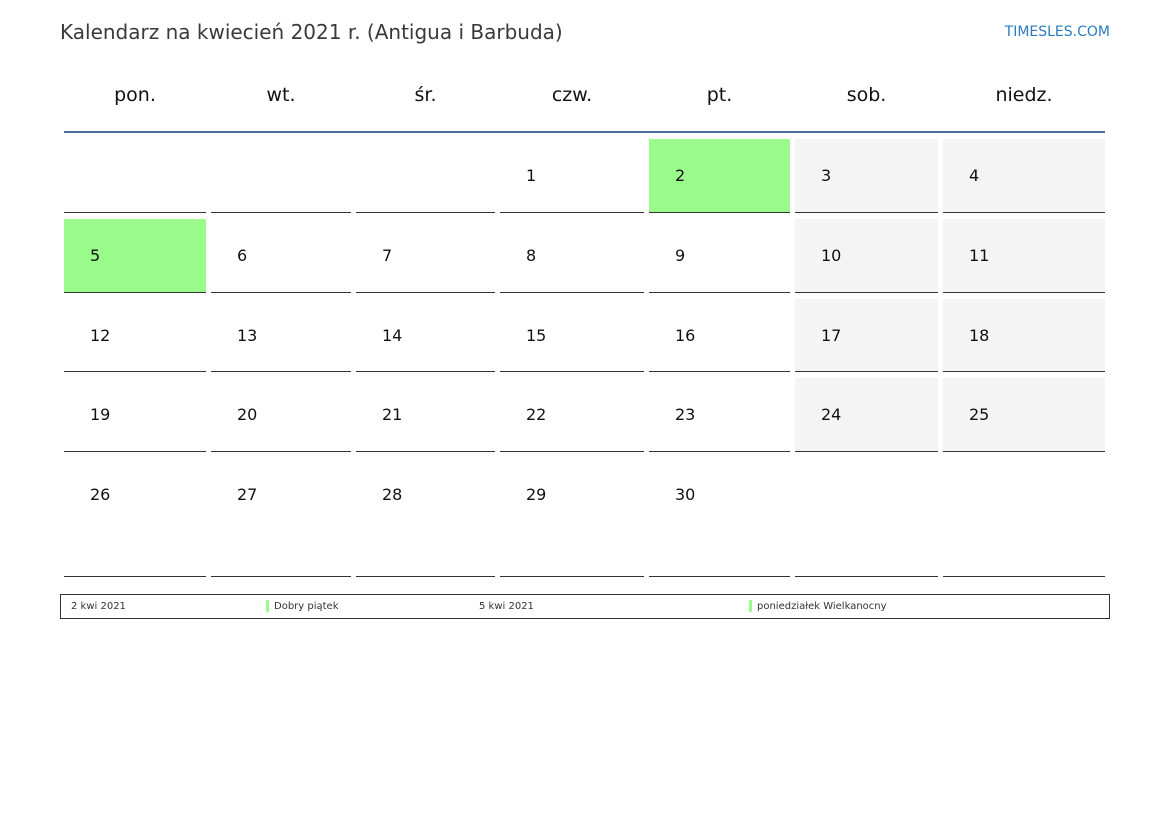 The image size is (1169, 827). Describe the element at coordinates (95, 255) in the screenshot. I see `day-number: 5` at that location.